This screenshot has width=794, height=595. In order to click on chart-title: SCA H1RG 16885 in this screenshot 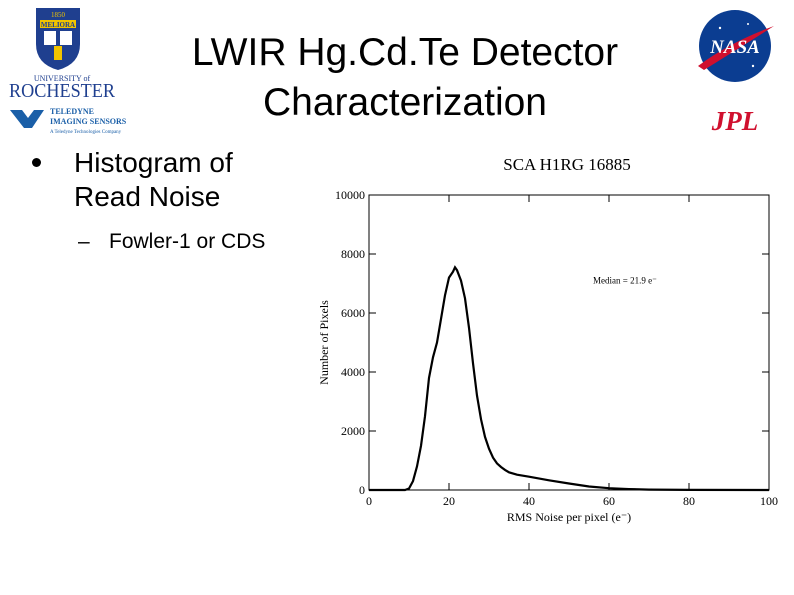, I will do `click(567, 164)`.